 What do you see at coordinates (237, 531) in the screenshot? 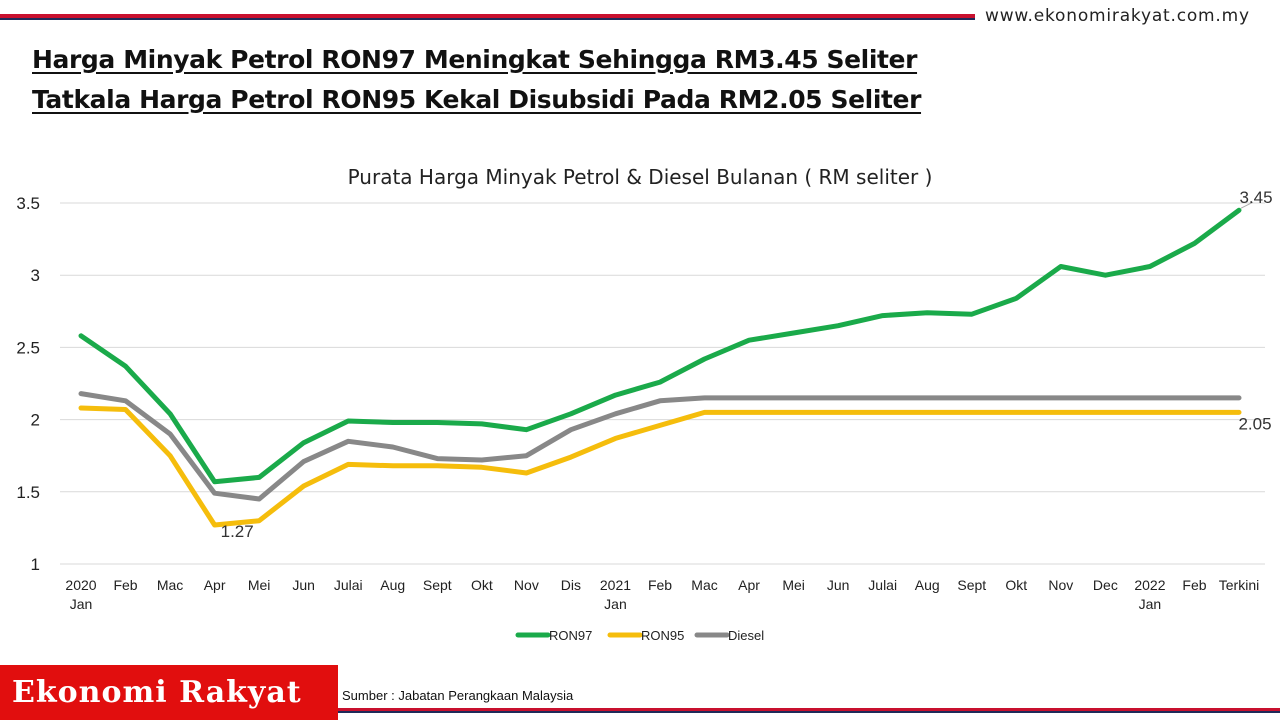
I see `data-label: 1.27` at bounding box center [237, 531].